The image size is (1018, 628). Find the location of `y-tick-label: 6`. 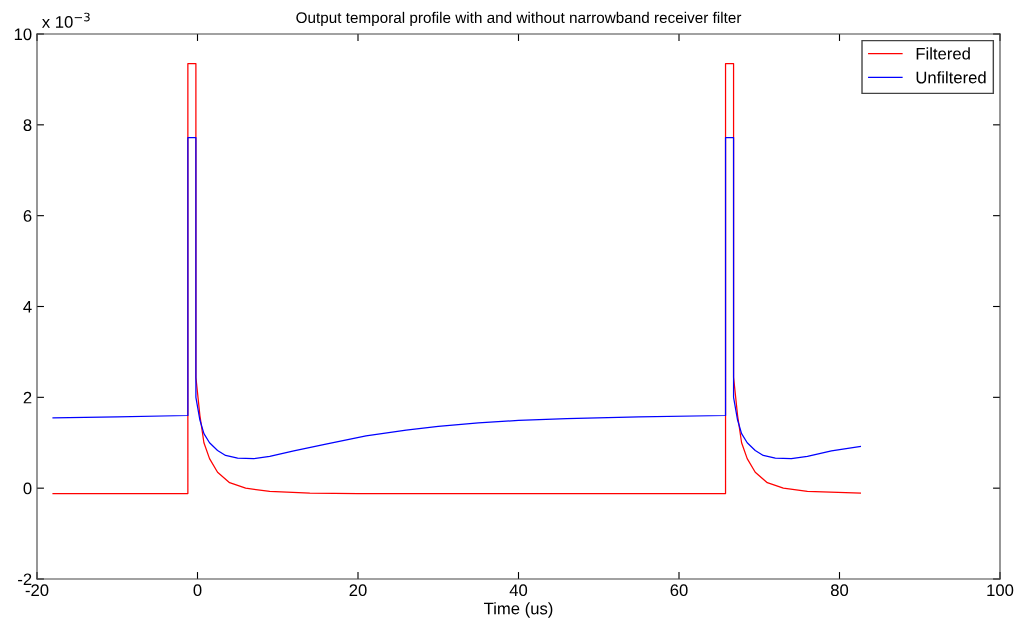

y-tick-label: 6 is located at coordinates (27, 216).